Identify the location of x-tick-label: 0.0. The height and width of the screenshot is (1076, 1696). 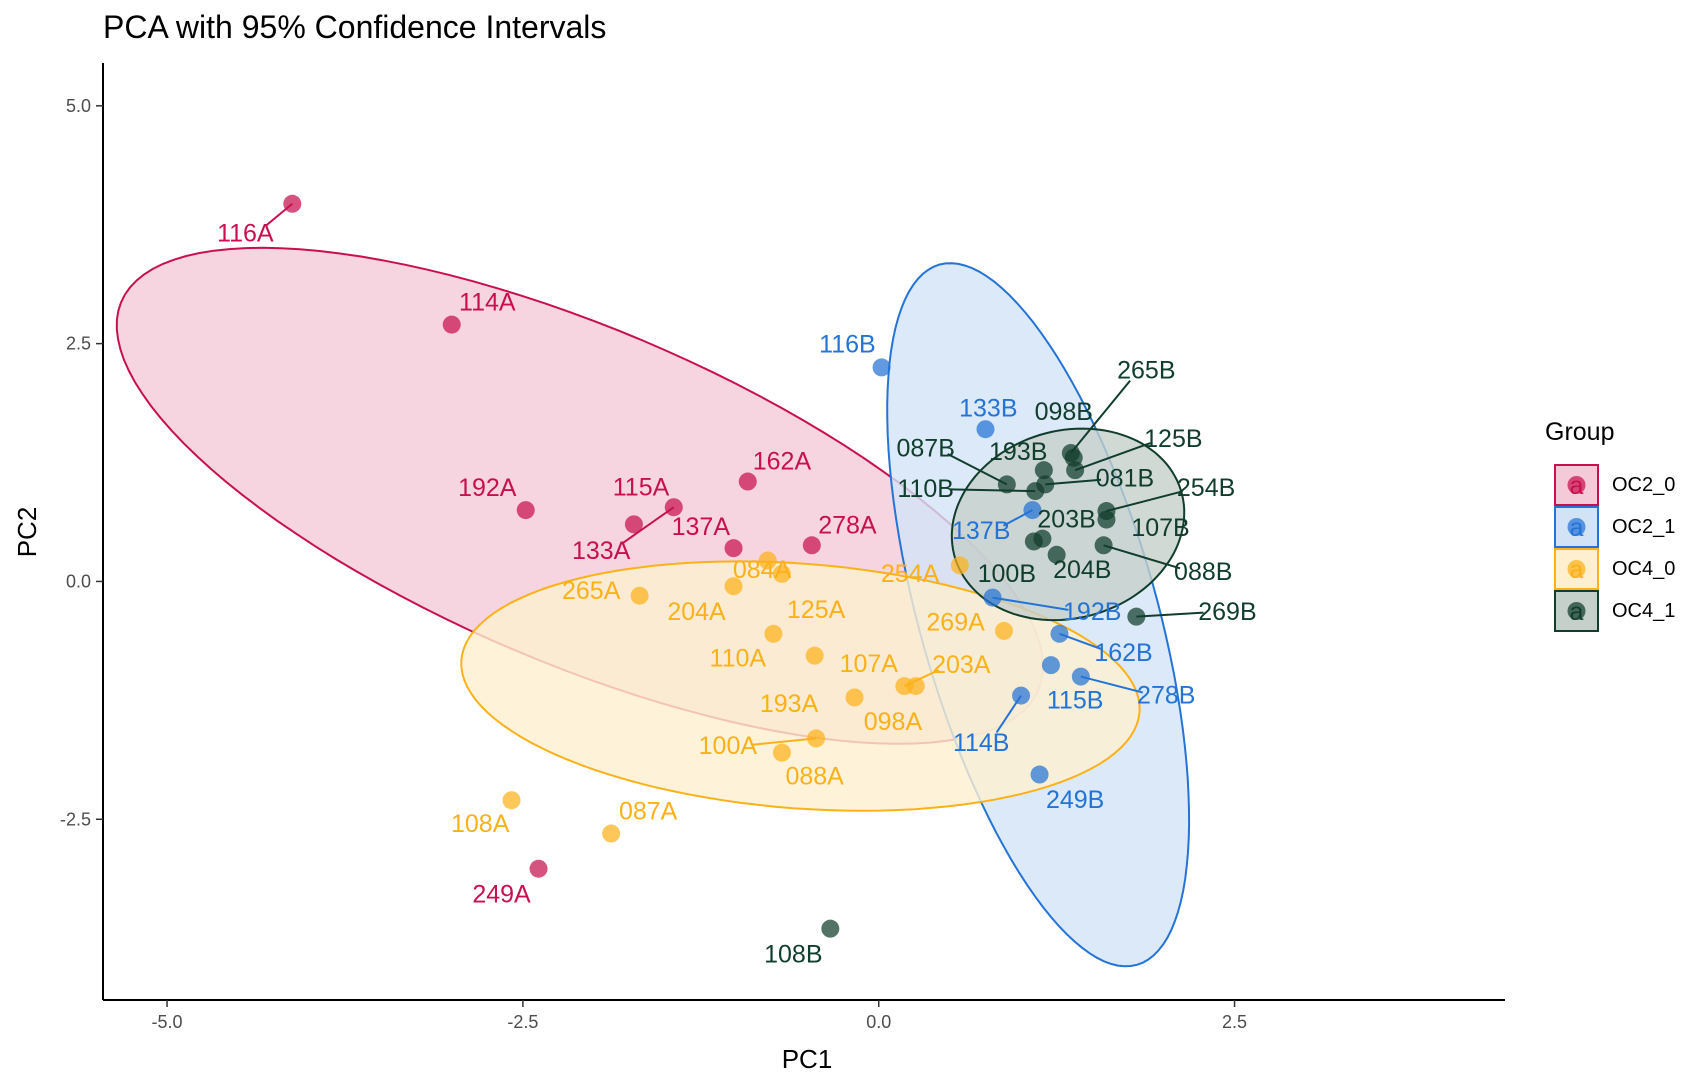
(878, 1022).